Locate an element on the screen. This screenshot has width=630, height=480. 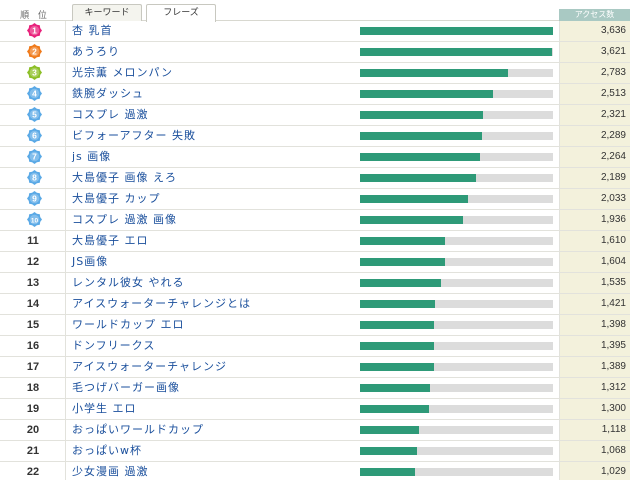
ranking-row: 11 大島優子 エロ 1,610 is located at coordinates (315, 241).